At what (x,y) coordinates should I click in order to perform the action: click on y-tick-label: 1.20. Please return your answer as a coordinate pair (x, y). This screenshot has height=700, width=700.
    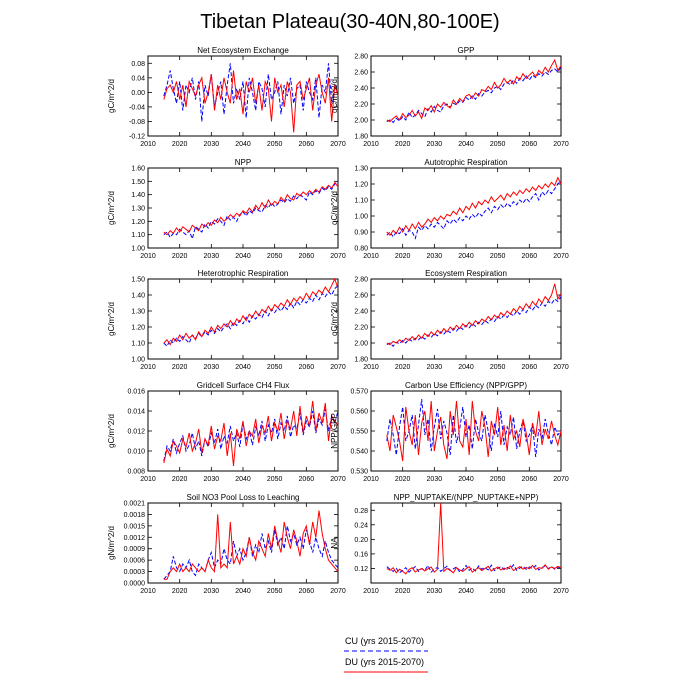
    Looking at the image, I should click on (138, 222).